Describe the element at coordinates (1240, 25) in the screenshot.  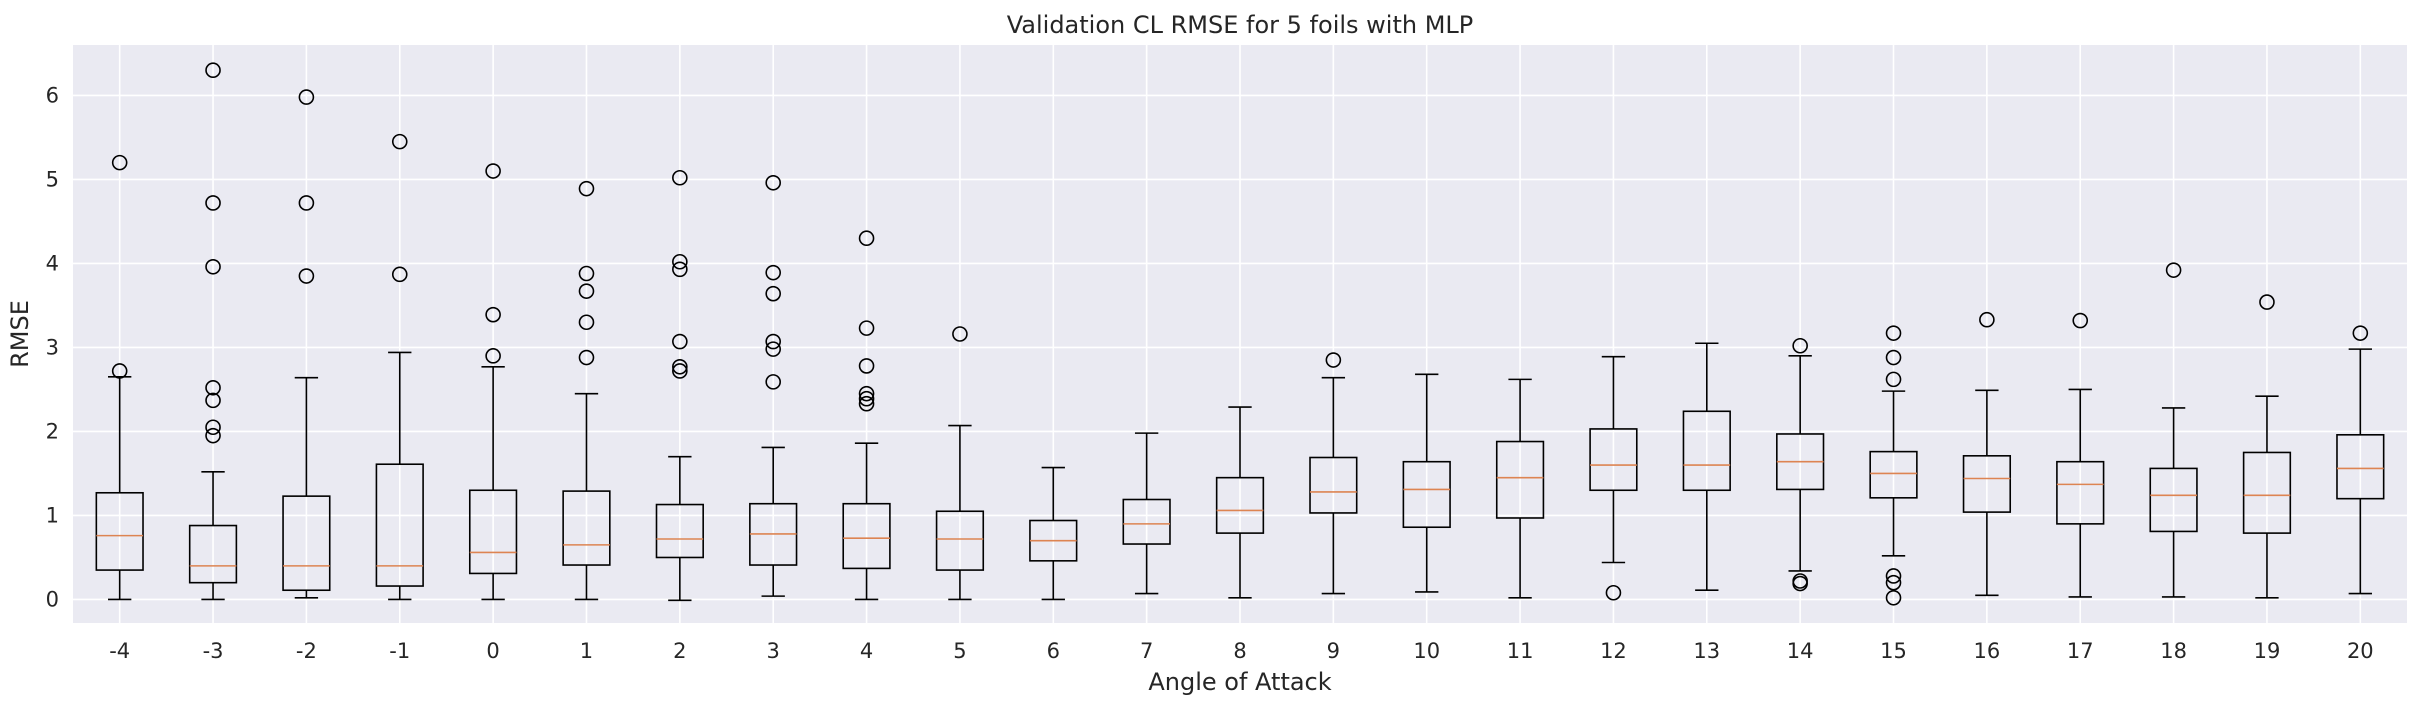
I see `chart-title: Validation CL RMSE for 5 foils with MLP` at that location.